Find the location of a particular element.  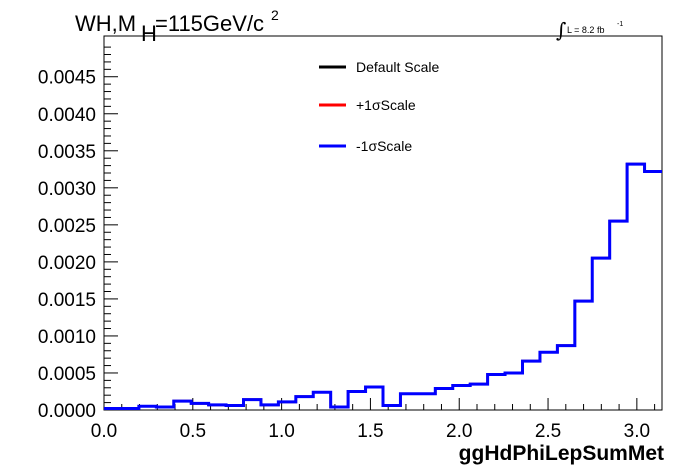

x-tick-label: 1.0 is located at coordinates (281, 431).